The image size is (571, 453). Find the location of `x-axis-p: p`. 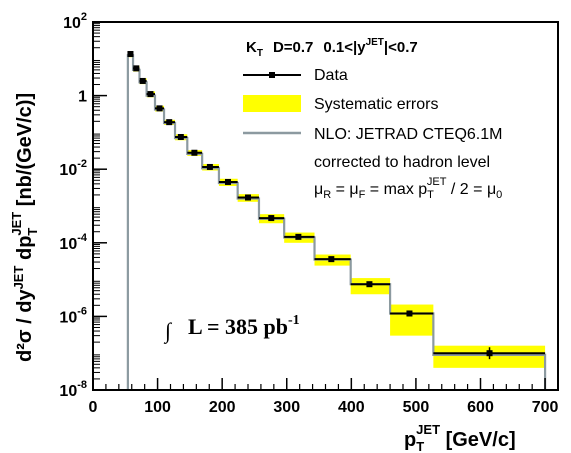

x-axis-p: p is located at coordinates (410, 440).